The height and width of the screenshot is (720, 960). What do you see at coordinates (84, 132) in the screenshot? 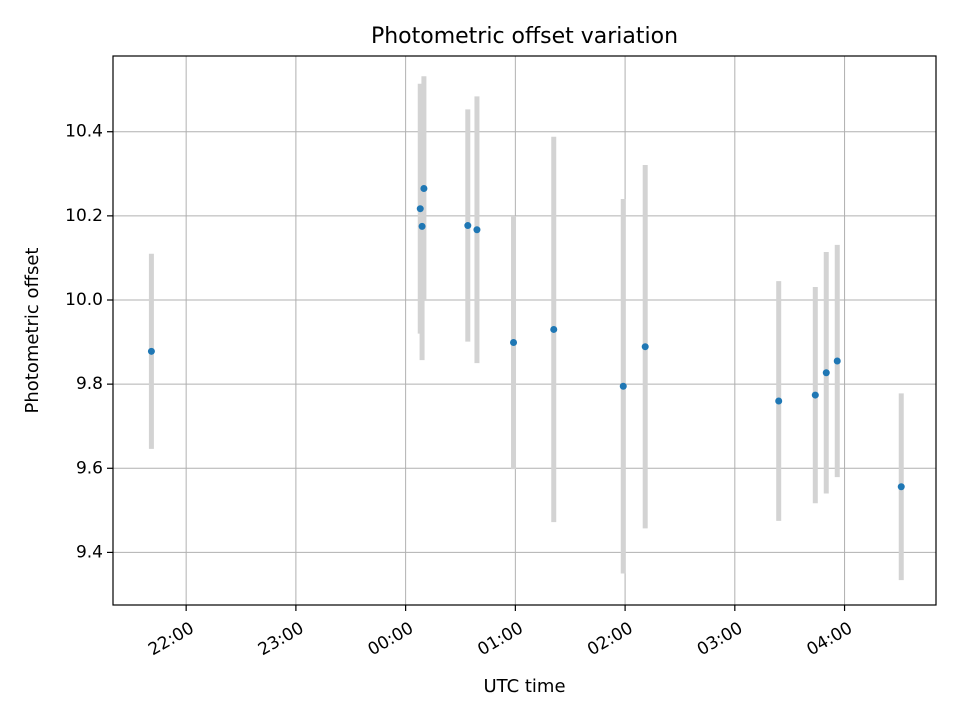
I see `y-tick-label: 10.4` at bounding box center [84, 132].